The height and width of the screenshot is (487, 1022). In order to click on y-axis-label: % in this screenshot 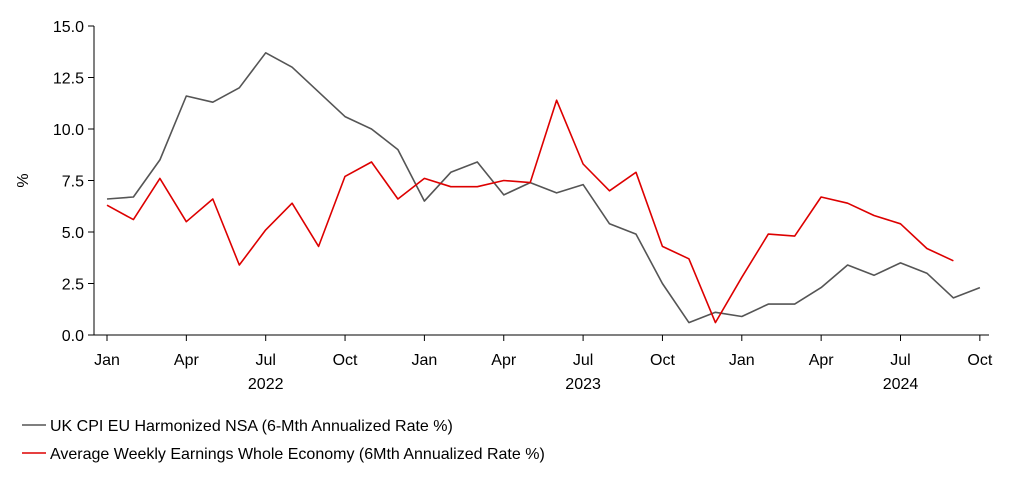, I will do `click(23, 180)`.